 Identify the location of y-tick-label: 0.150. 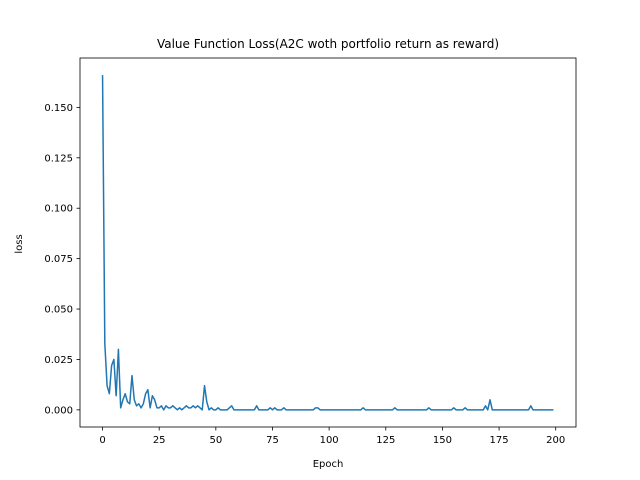
(58, 108).